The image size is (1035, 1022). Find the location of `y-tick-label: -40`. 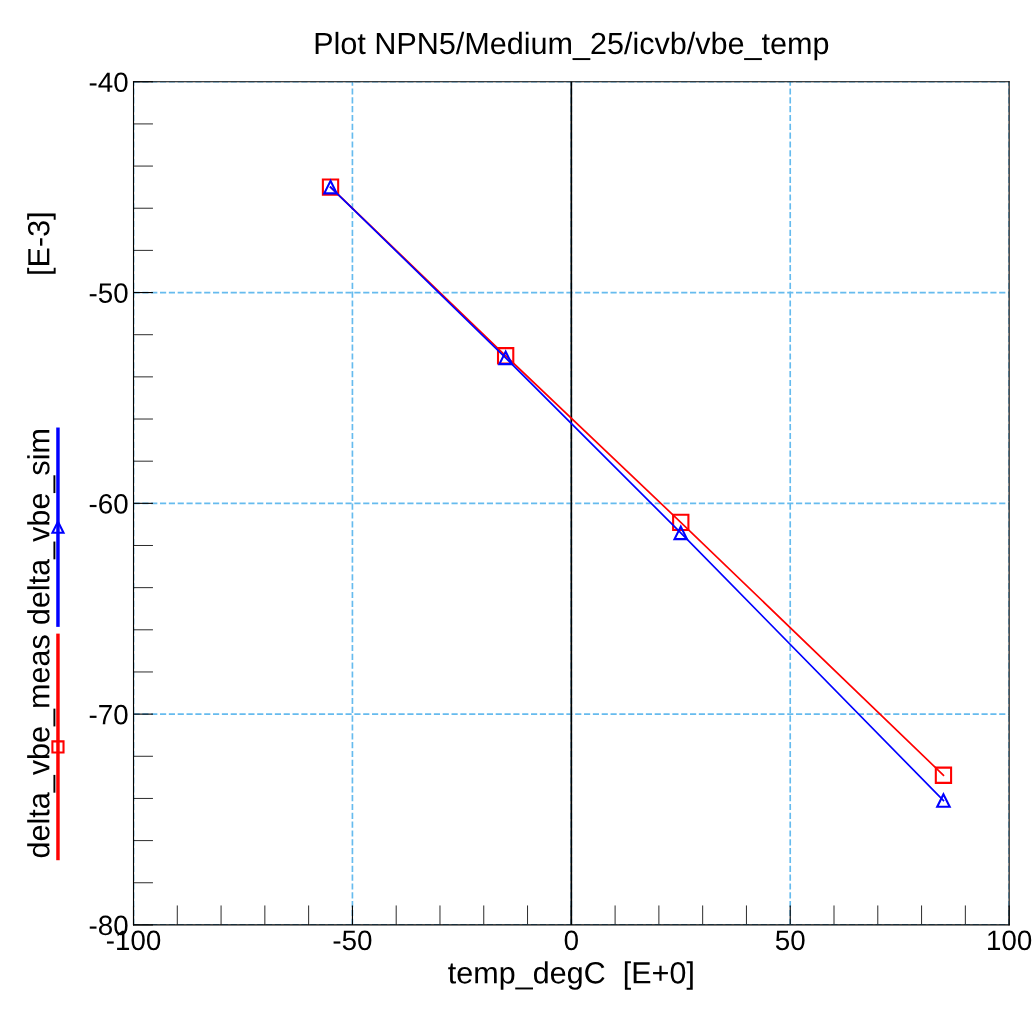

y-tick-label: -40 is located at coordinates (108, 82).